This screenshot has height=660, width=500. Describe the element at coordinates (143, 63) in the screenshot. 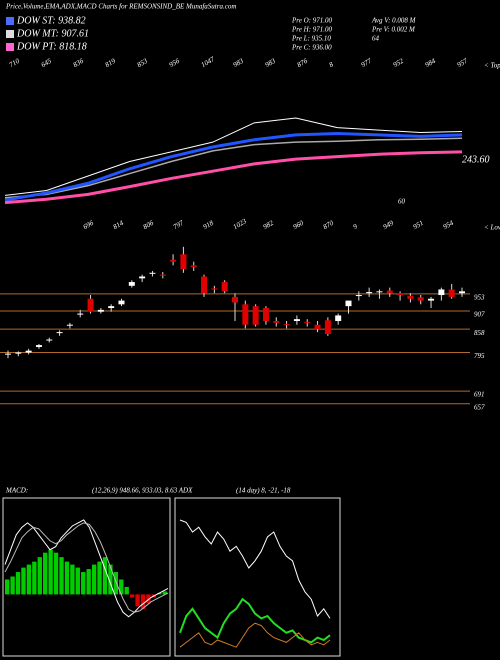

I see `top-label: 853` at that location.